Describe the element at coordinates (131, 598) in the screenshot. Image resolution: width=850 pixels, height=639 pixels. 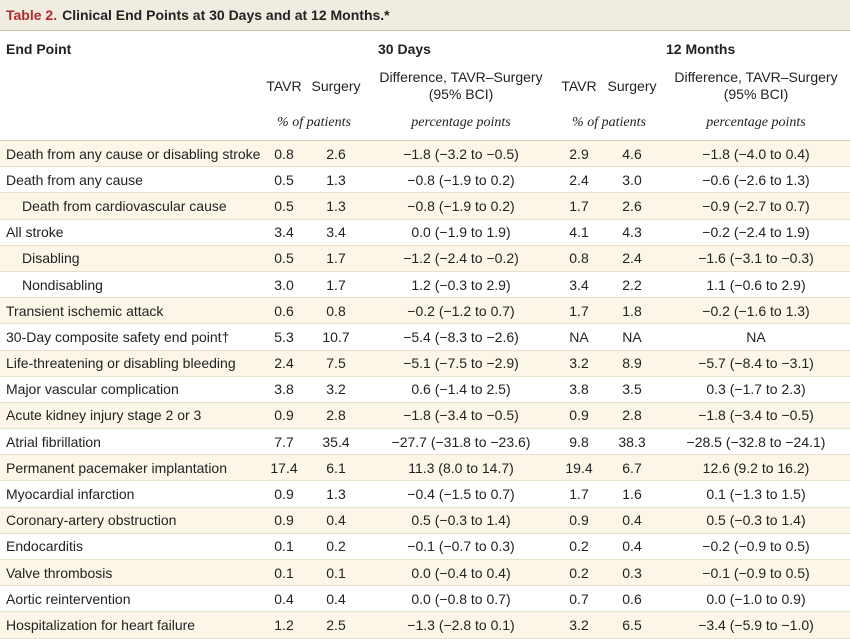
I see `end-point-name: Aortic reintervention` at that location.